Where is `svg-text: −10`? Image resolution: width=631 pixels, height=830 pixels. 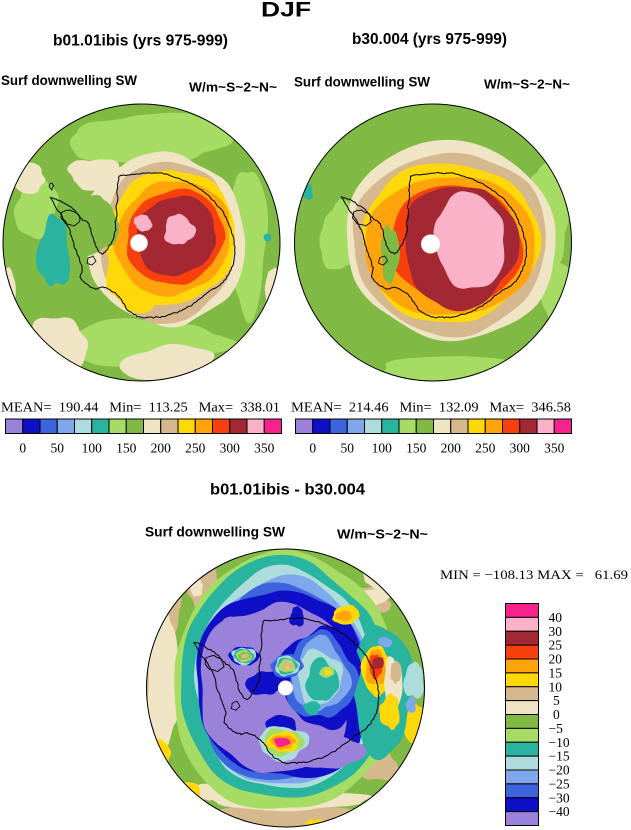
svg-text: −10 is located at coordinates (559, 742).